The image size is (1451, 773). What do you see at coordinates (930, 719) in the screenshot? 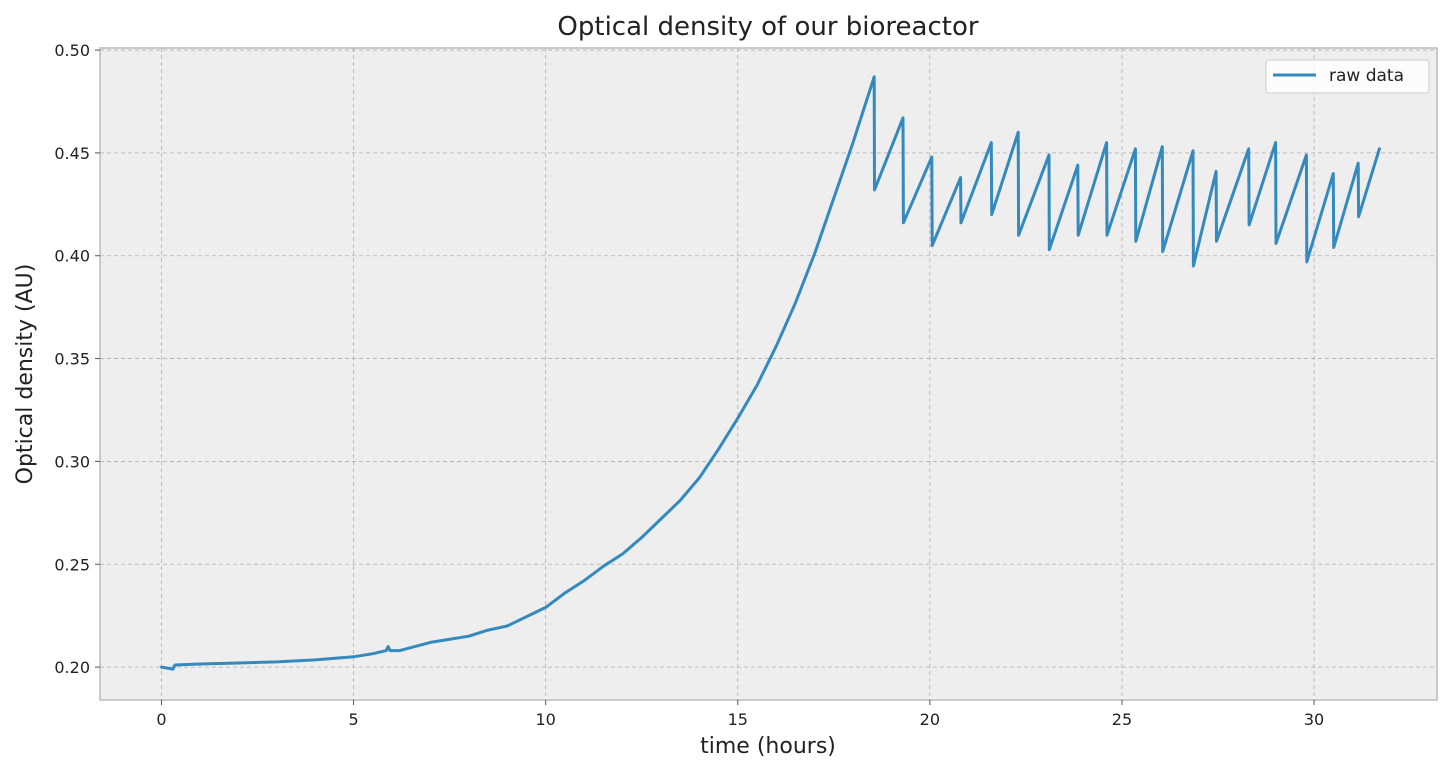
I see `x-tick-label: 20` at bounding box center [930, 719].